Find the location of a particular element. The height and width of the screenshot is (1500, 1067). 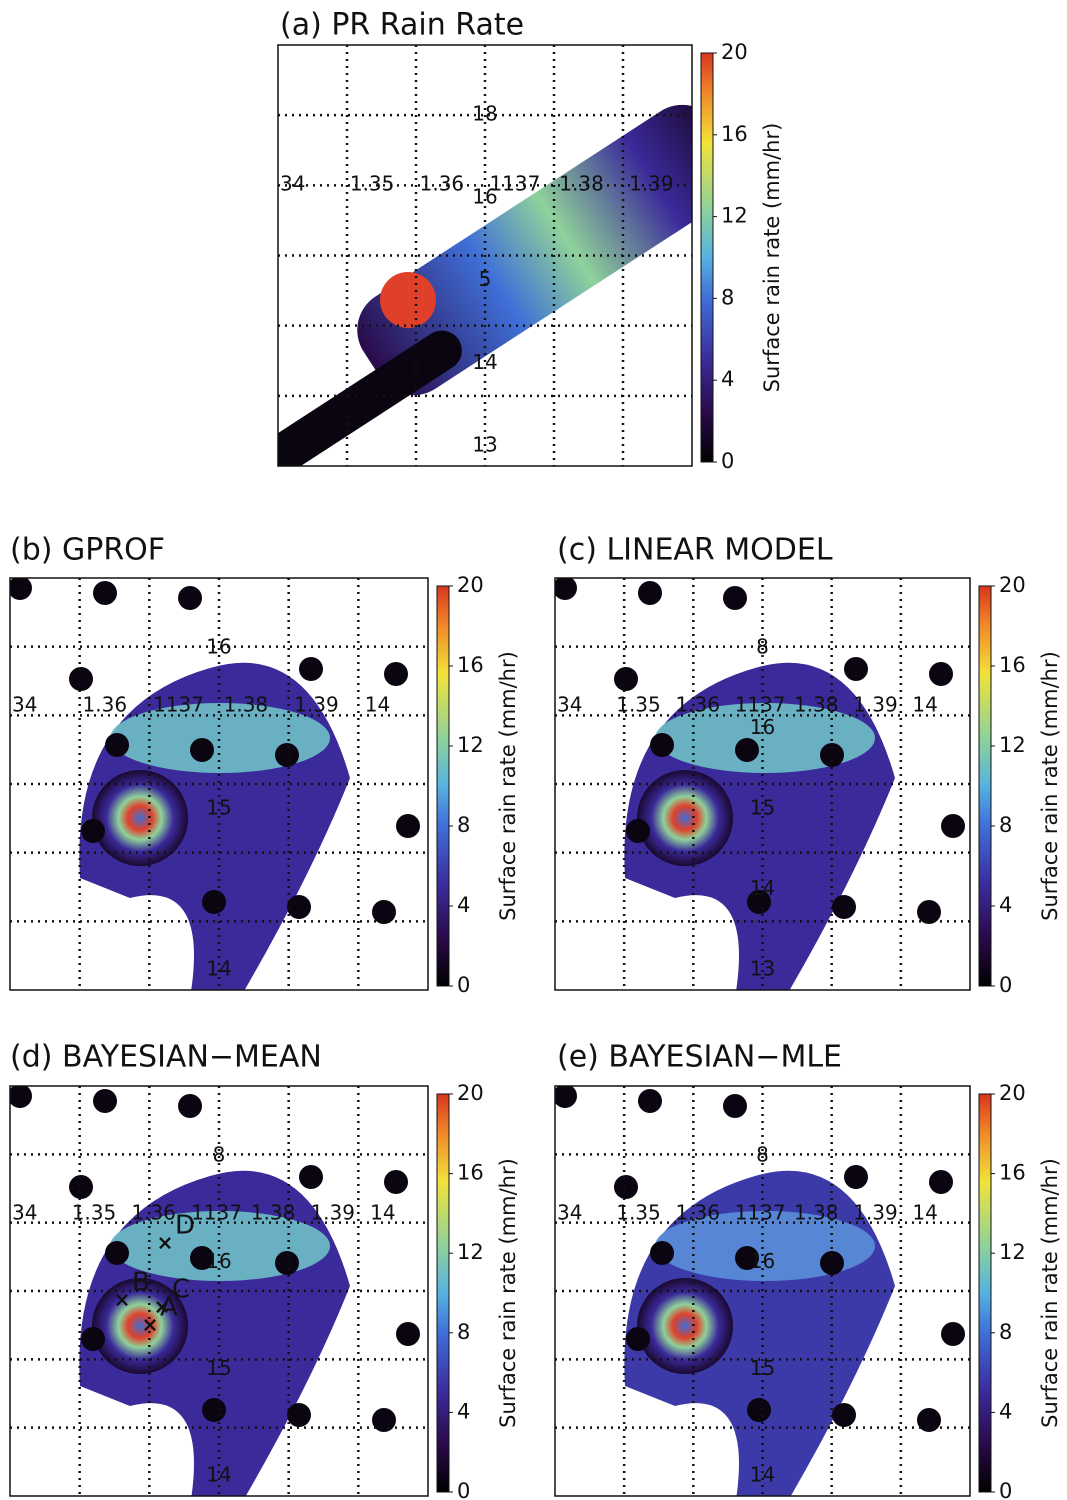

lat-label: 13 is located at coordinates (762, 969).